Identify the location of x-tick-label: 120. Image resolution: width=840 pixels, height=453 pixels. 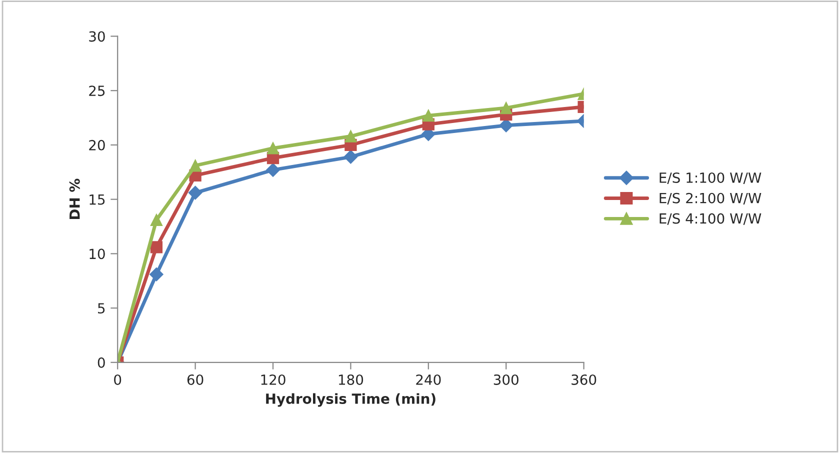
(273, 379).